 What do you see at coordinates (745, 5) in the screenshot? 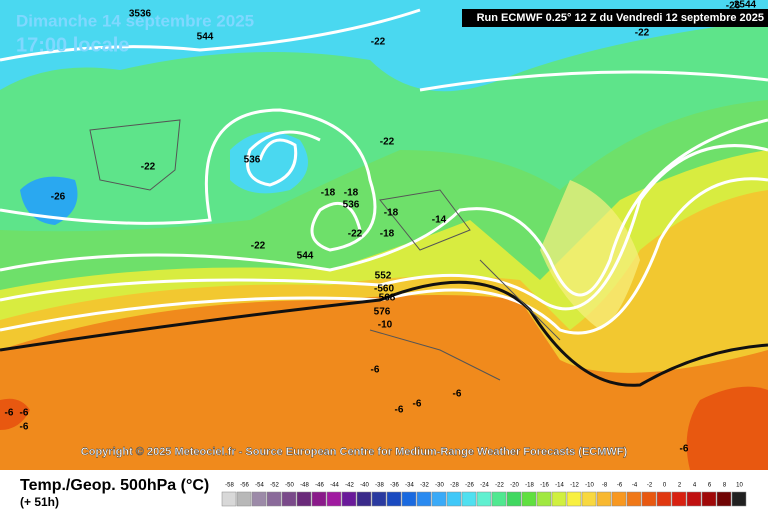
I see `map-label: 2544` at bounding box center [745, 5].